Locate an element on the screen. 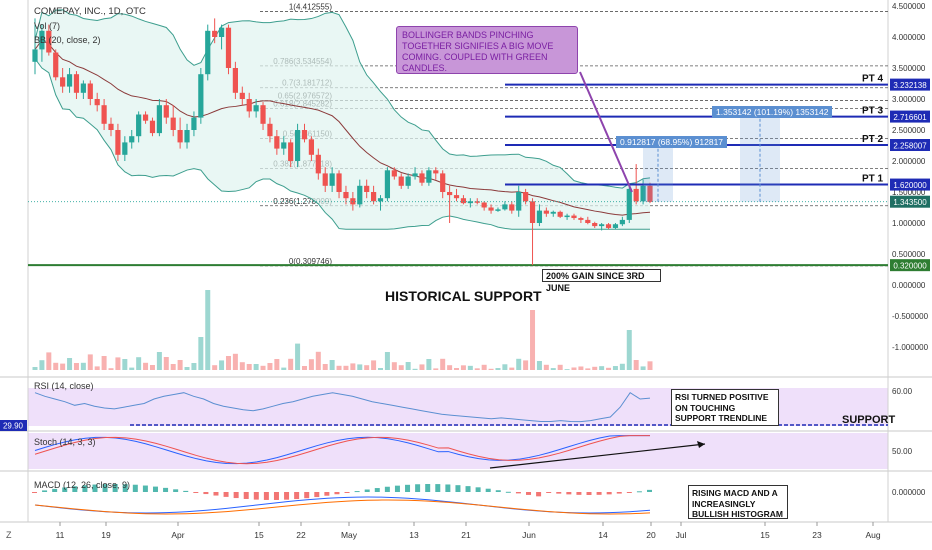 The width and height of the screenshot is (932, 550). stoch-axis-label: 50.00 is located at coordinates (902, 451).